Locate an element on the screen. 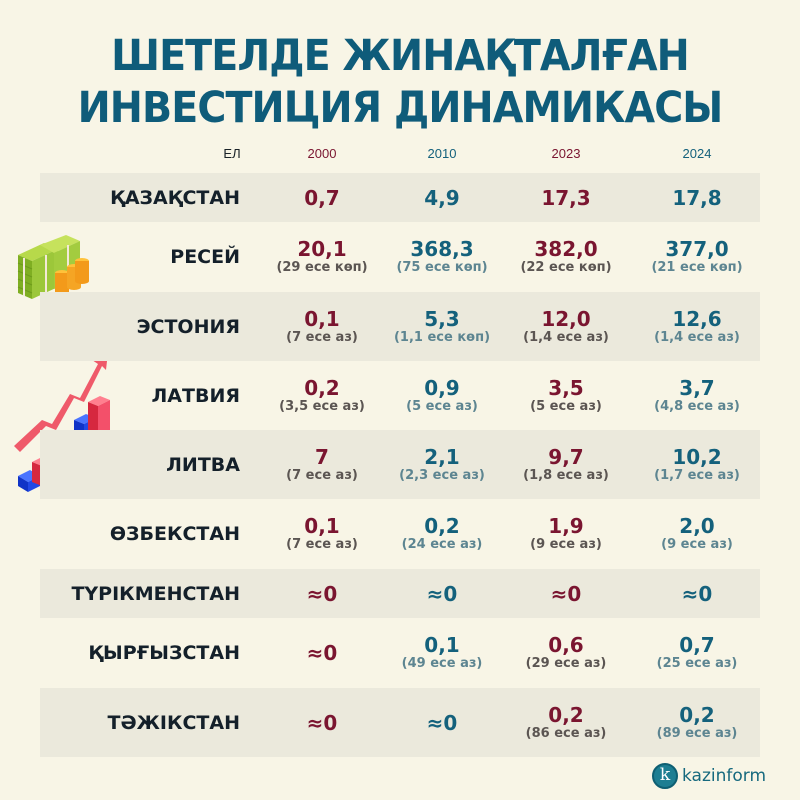 This screenshot has width=800, height=800. header-year-2023: 2023 is located at coordinates (566, 153).